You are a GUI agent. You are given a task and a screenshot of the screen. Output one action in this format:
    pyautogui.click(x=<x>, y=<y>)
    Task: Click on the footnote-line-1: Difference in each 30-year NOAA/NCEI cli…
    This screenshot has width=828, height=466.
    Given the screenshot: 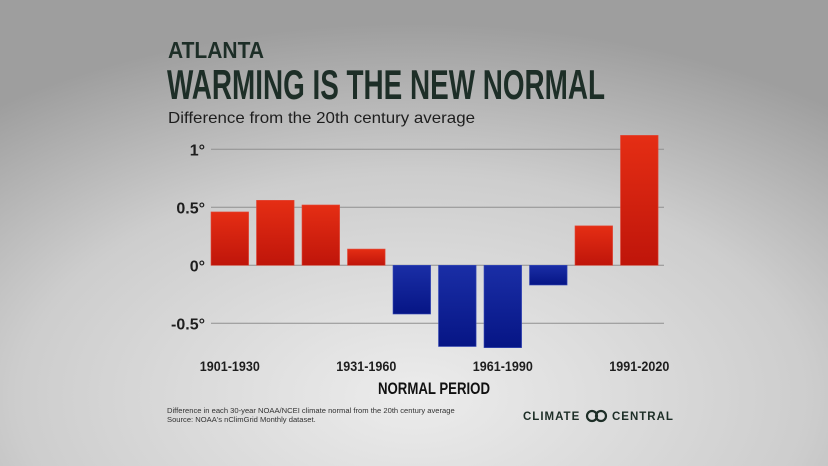 What is the action you would take?
    pyautogui.click(x=311, y=410)
    